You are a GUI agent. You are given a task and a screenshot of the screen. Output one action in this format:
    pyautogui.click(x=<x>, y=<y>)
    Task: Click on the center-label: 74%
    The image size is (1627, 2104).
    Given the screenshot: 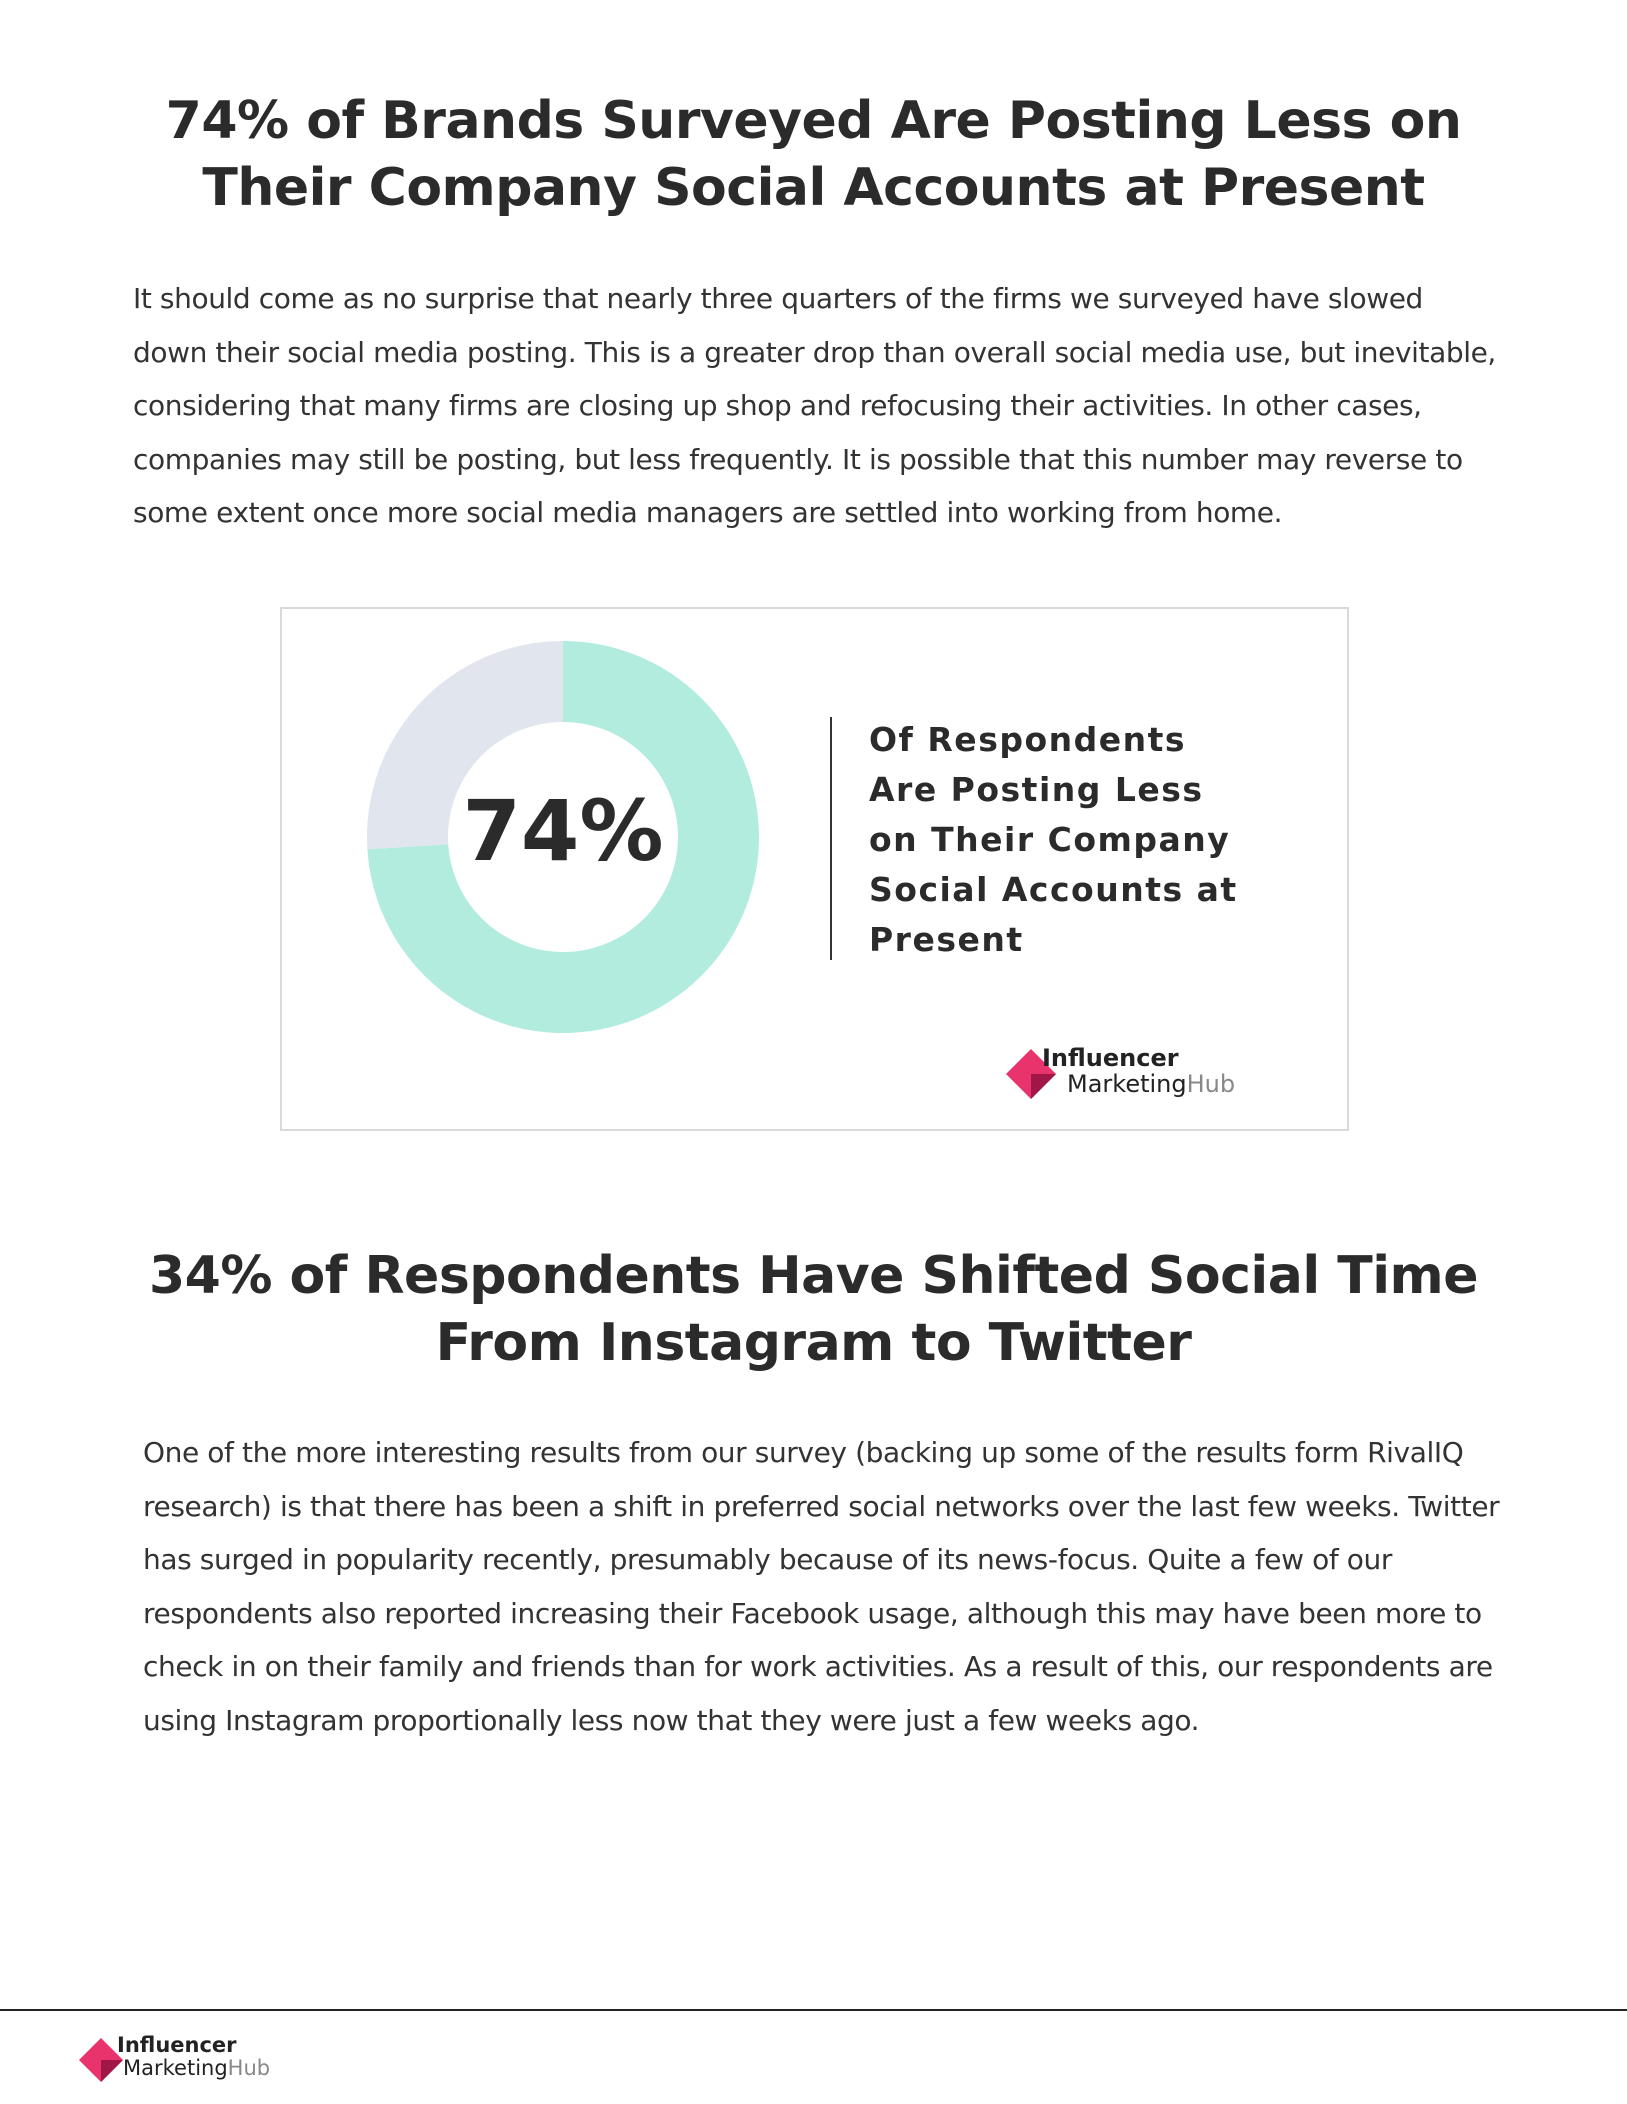 What is the action you would take?
    pyautogui.click(x=562, y=831)
    